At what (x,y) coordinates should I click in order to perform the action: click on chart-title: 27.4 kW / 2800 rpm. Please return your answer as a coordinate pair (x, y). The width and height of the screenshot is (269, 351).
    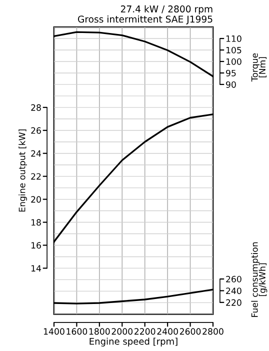
    Looking at the image, I should click on (166, 9).